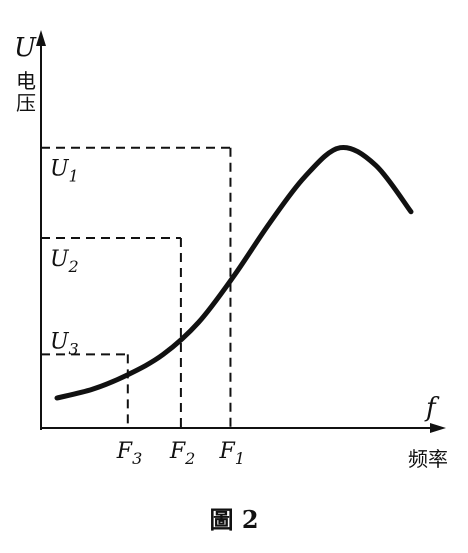  I want to click on y-axis-label: 电压, so click(26, 92).